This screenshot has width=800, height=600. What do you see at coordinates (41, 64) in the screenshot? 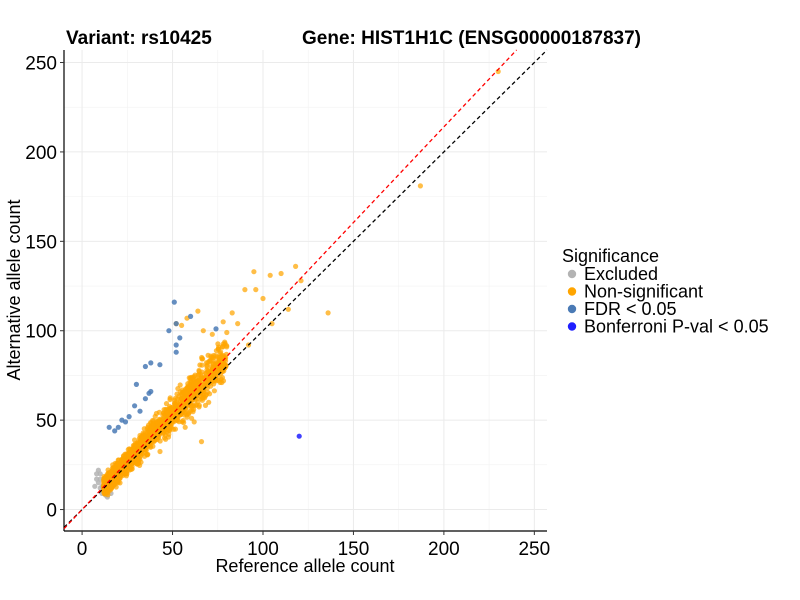
I see `y-tick-label: 250` at bounding box center [41, 64].